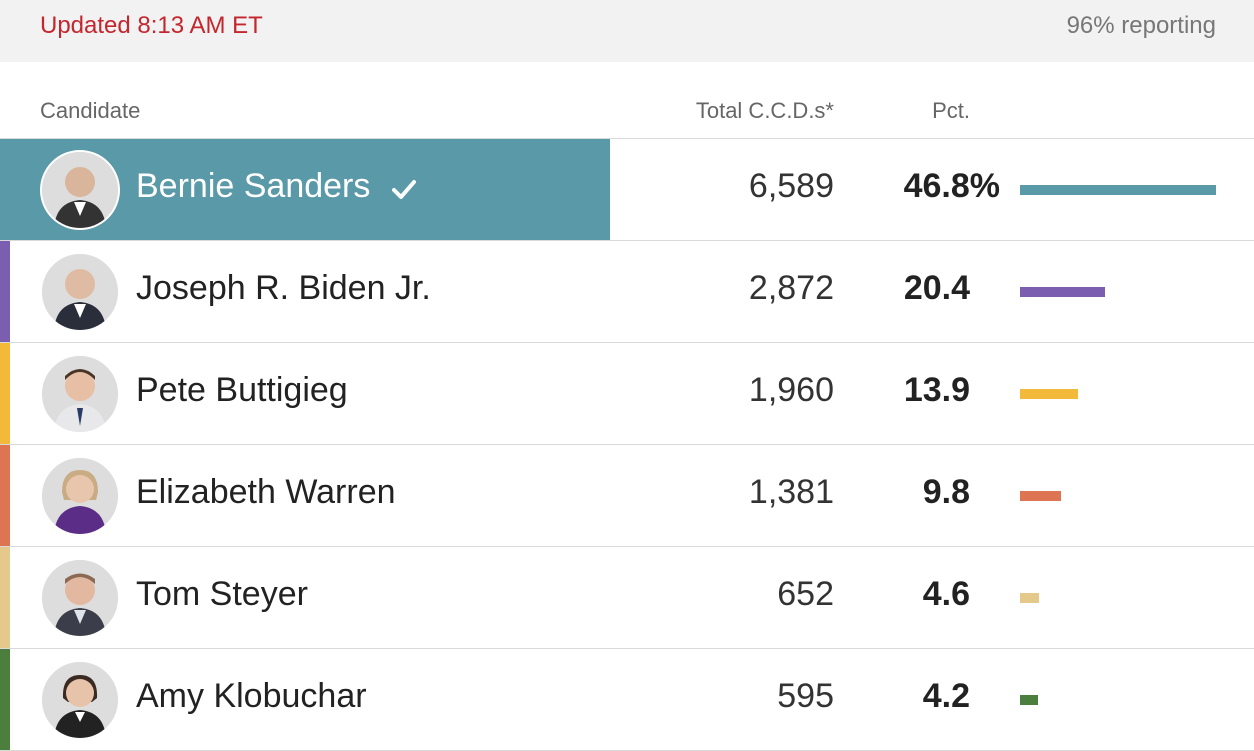  I want to click on table-row-candidate: Elizabeth Warren 1,381 9.8, so click(627, 496).